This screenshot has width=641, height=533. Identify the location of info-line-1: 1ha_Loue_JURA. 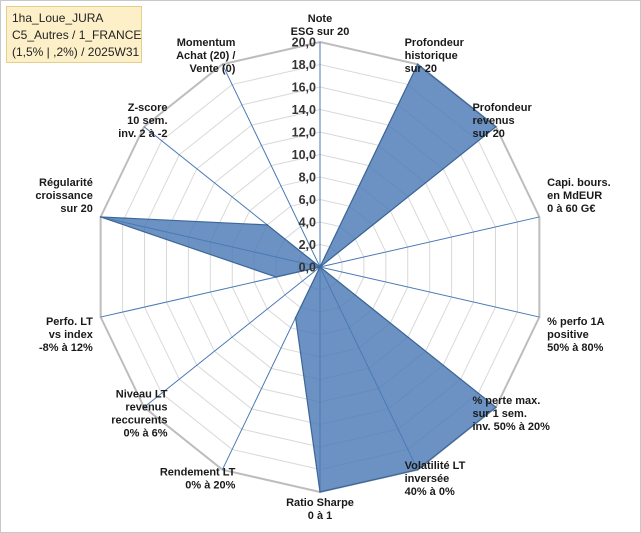
(58, 18).